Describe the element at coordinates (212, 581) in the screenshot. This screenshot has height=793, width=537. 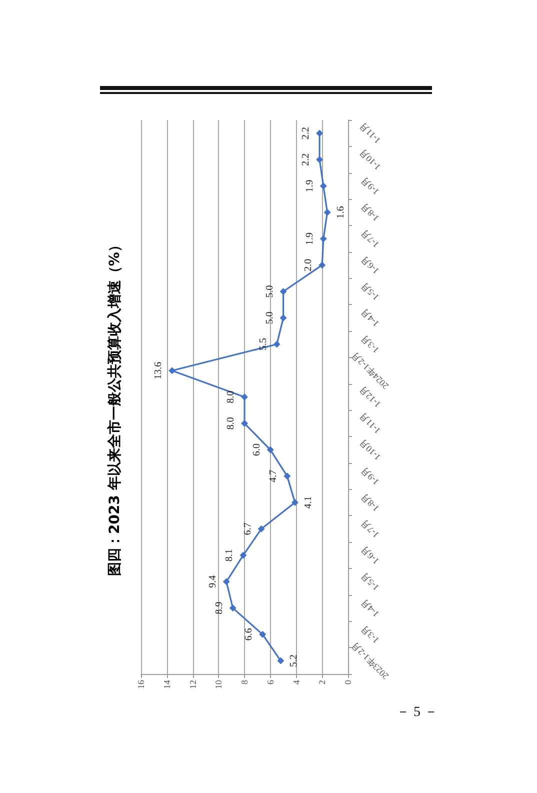
I see `data-label: 9.4` at that location.